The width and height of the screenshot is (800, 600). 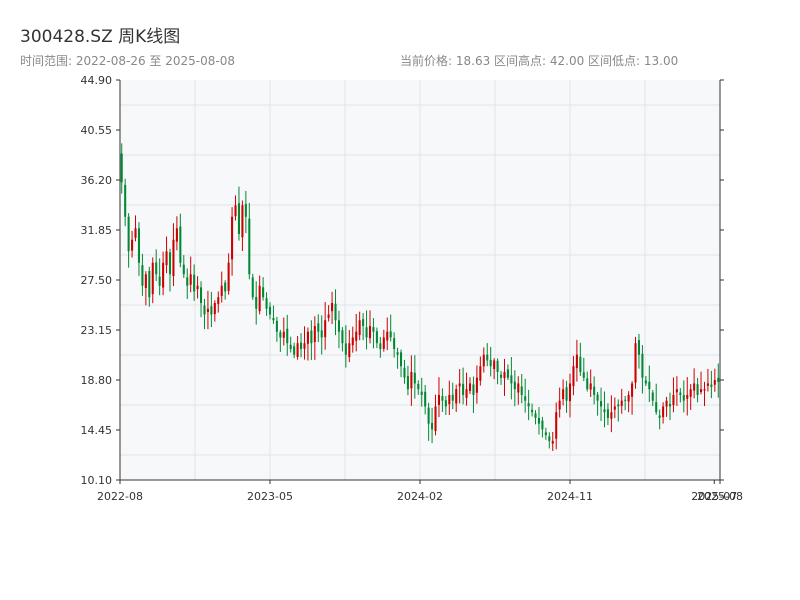 I want to click on y-tick-label: 14.45, so click(x=97, y=430).